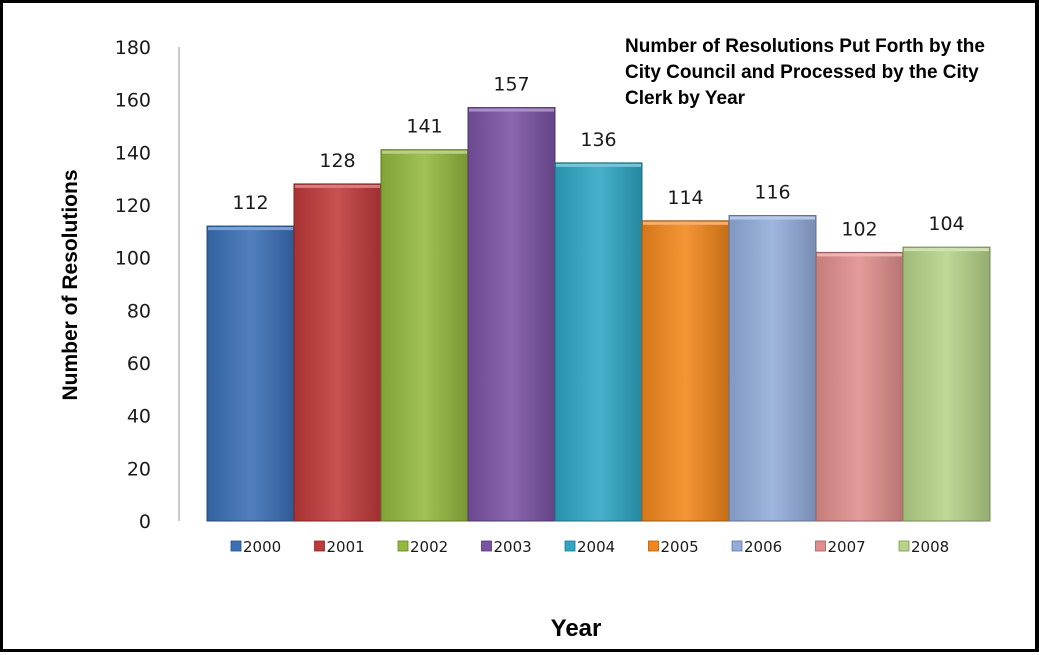  Describe the element at coordinates (772, 368) in the screenshot. I see `bar-2006` at that location.